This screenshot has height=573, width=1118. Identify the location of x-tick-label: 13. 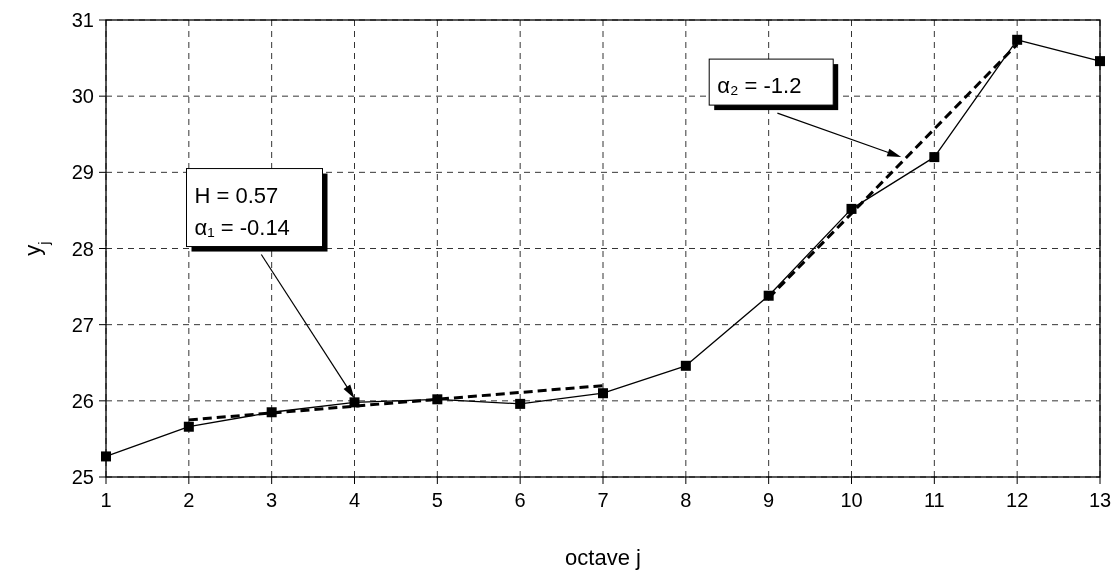
(1100, 500).